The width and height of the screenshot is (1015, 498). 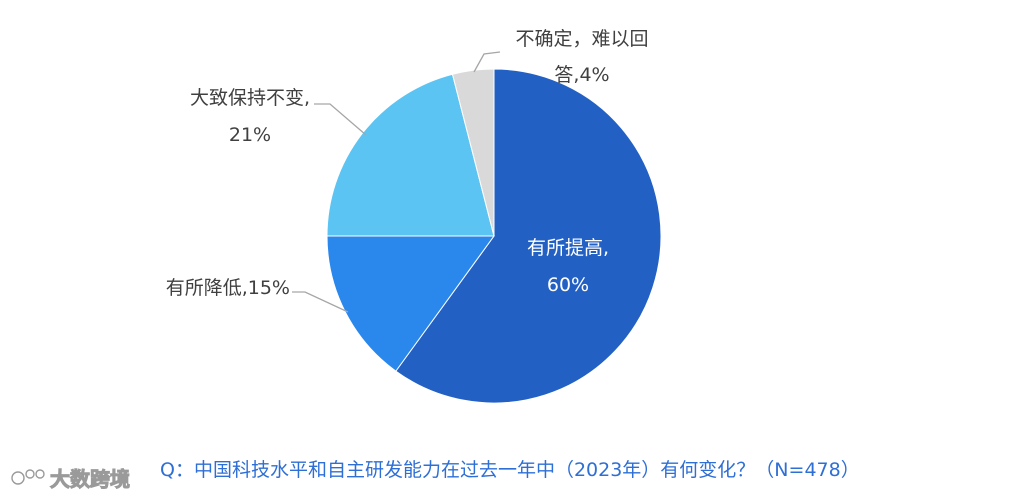 I want to click on slice-label-same-name: 大致保持不变,, so click(x=250, y=98).